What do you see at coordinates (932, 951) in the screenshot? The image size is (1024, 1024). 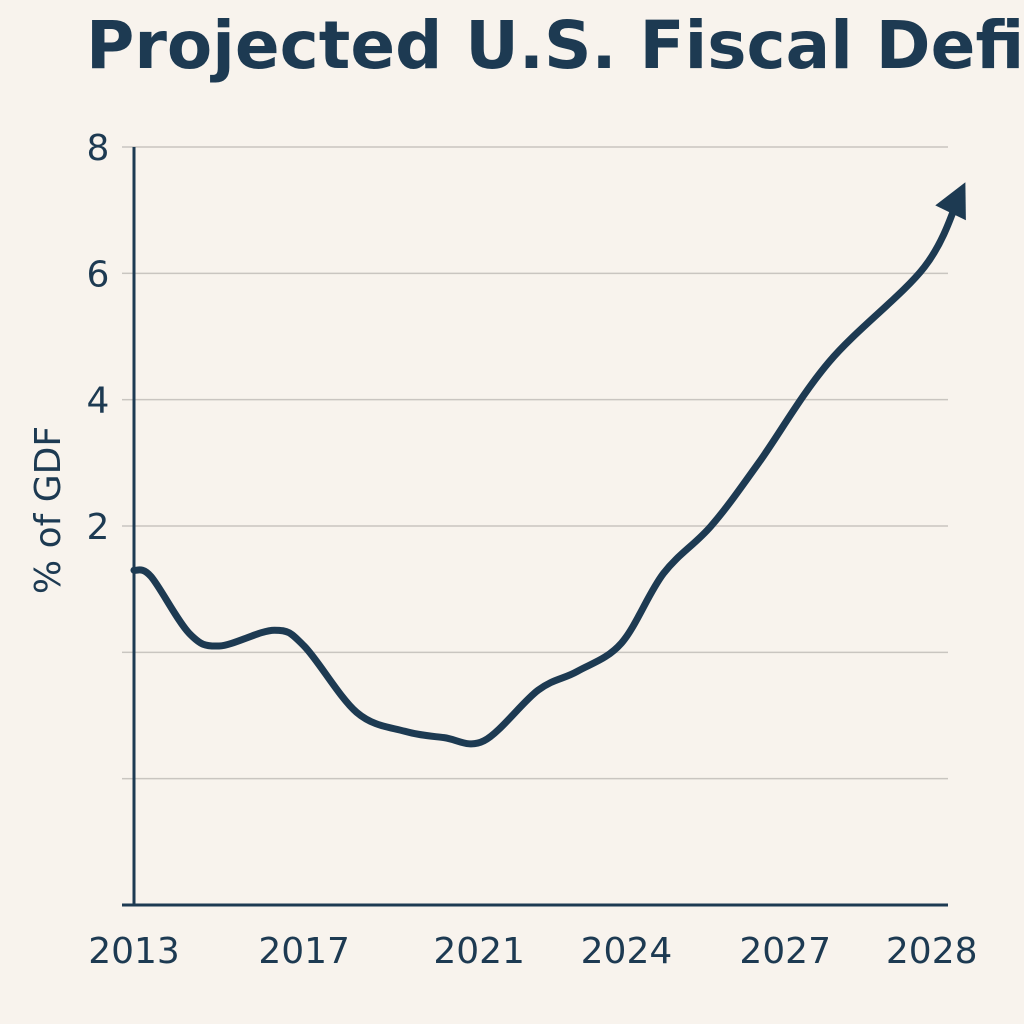 I see `x-tick-label: 2028` at bounding box center [932, 951].